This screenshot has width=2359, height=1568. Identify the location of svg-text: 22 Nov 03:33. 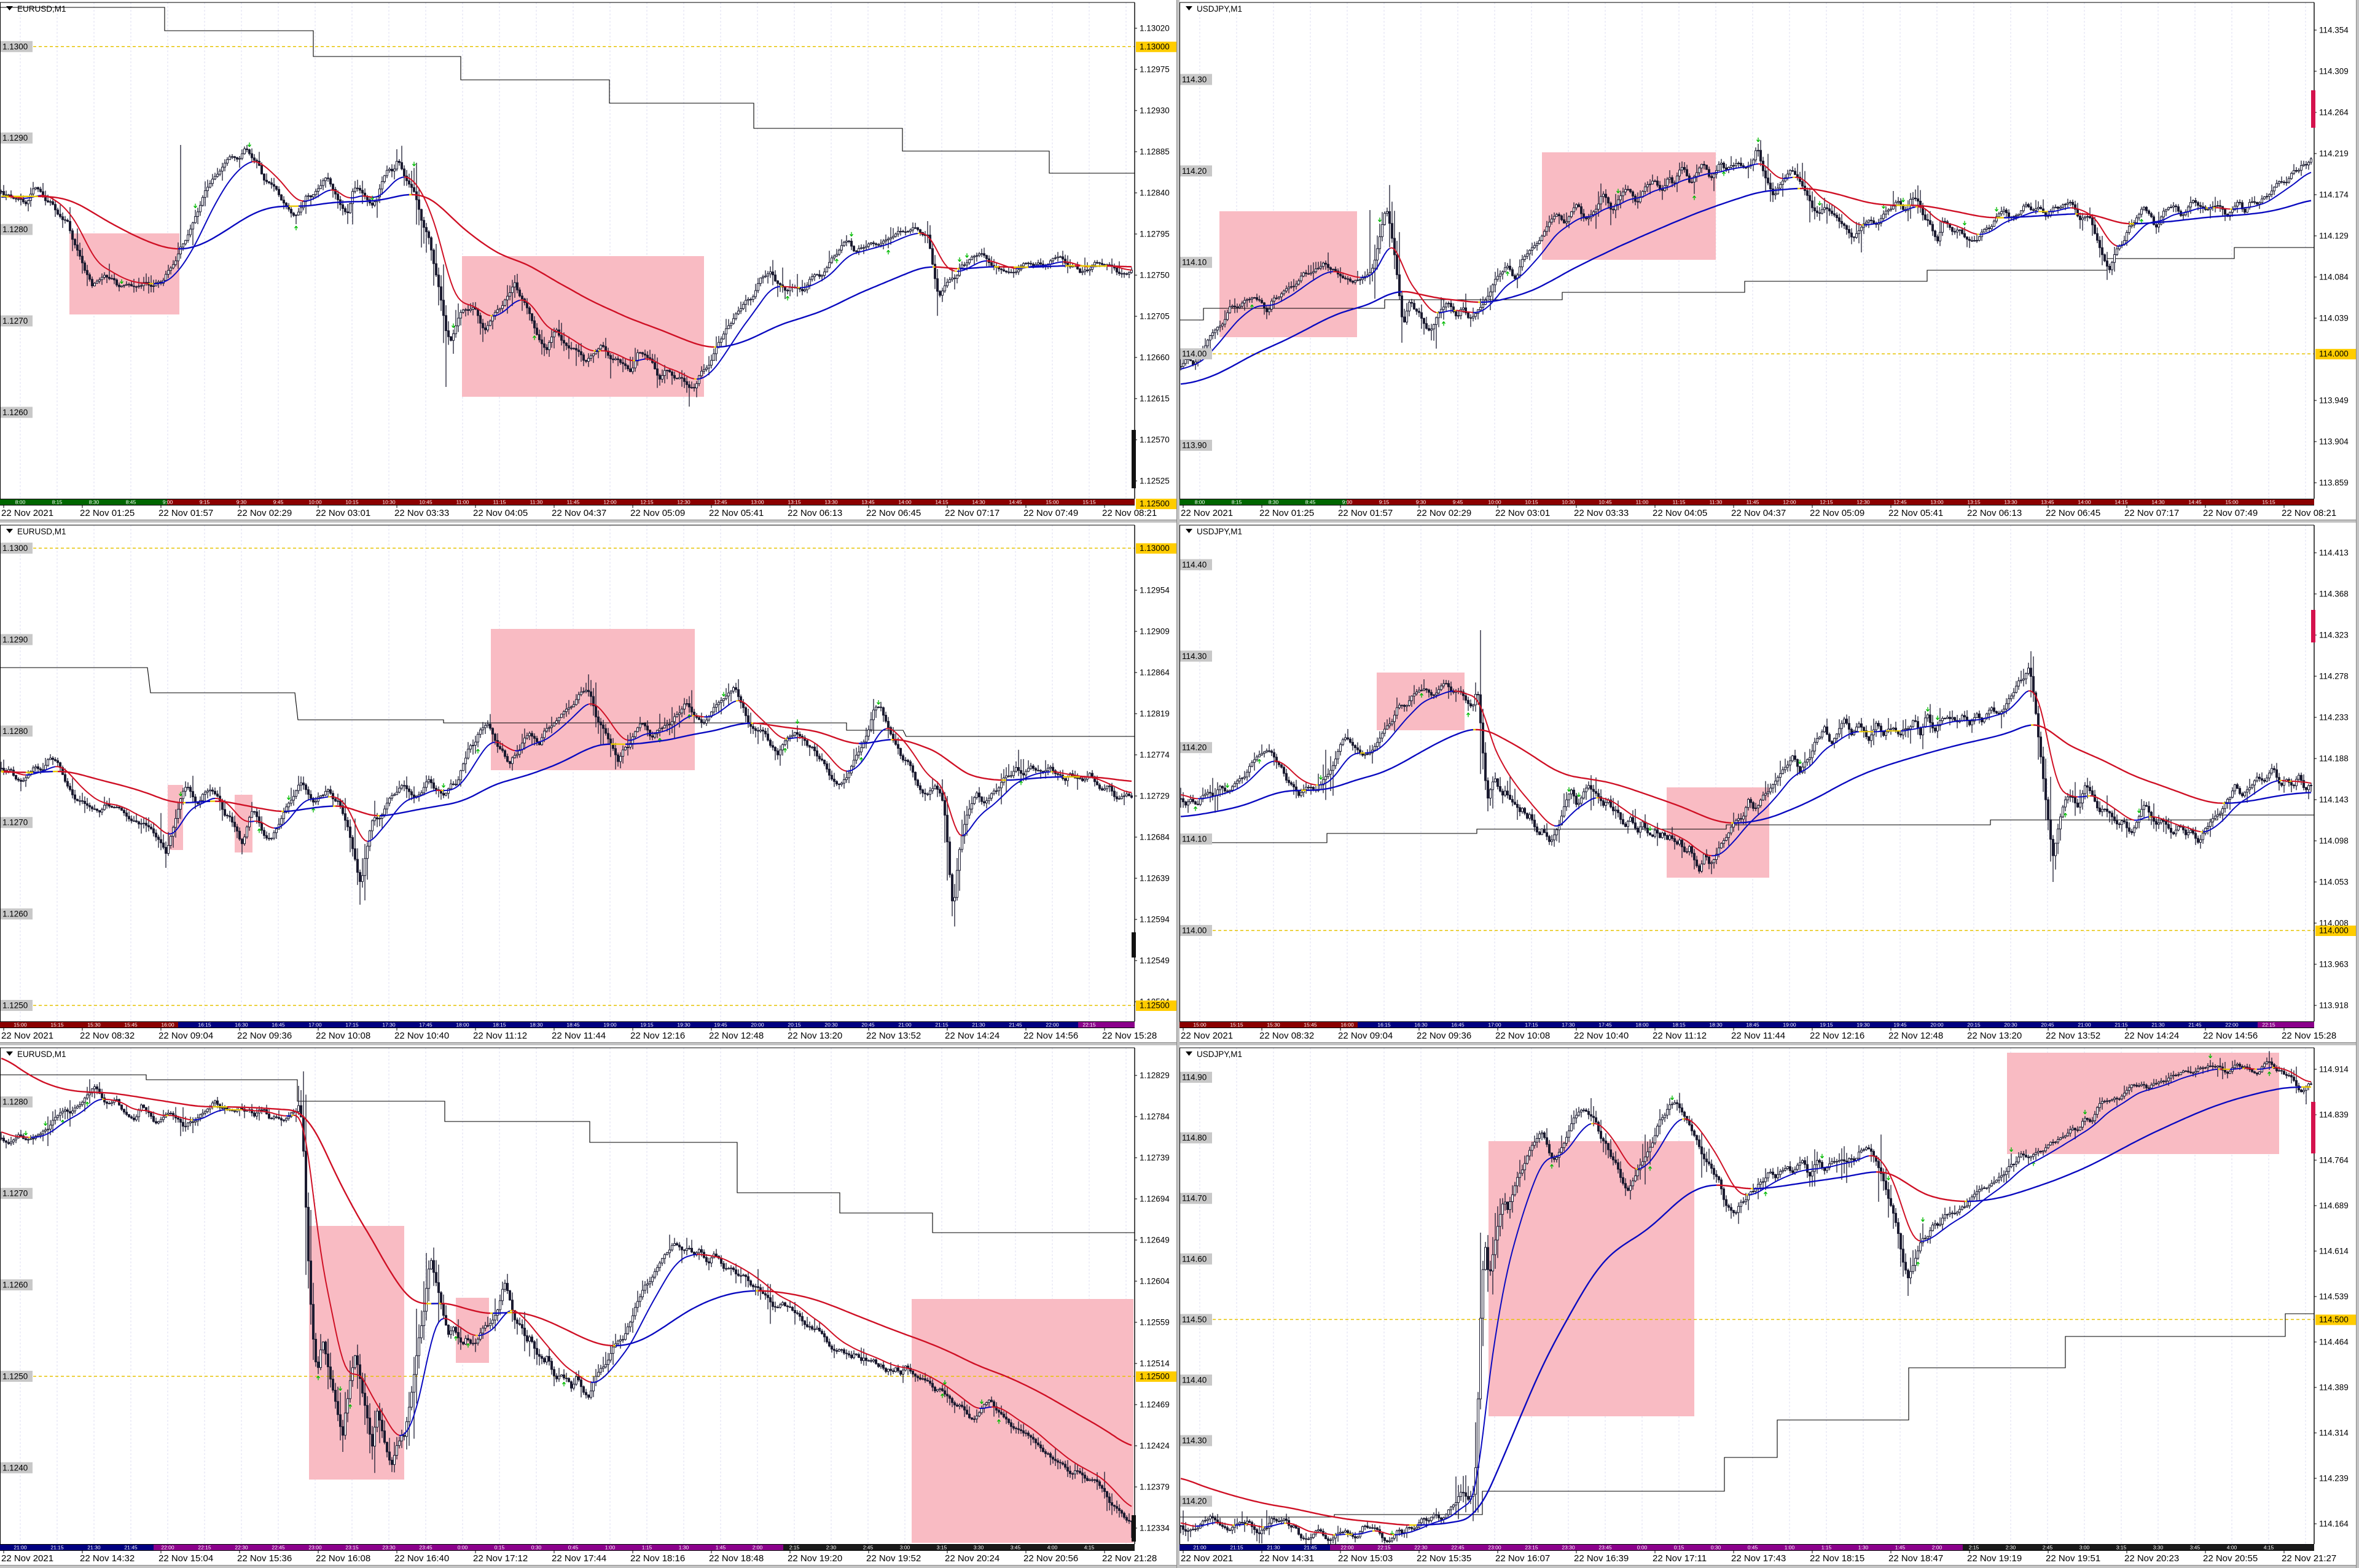
(421, 513).